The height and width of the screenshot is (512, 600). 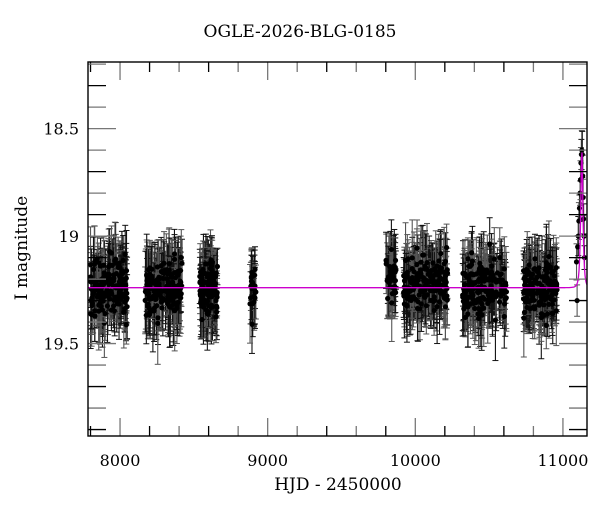 What do you see at coordinates (120, 460) in the screenshot?
I see `svg-text: 8000` at bounding box center [120, 460].